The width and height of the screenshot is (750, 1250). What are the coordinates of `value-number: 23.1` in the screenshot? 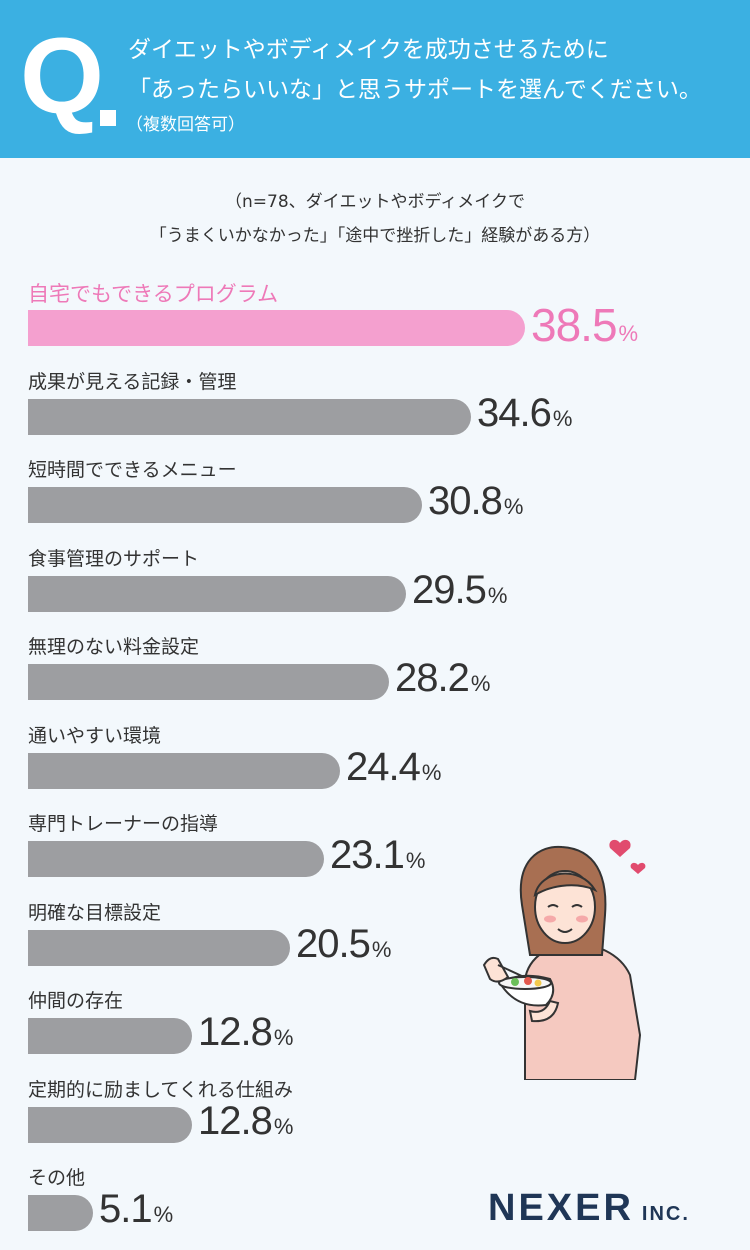 It's located at (367, 855).